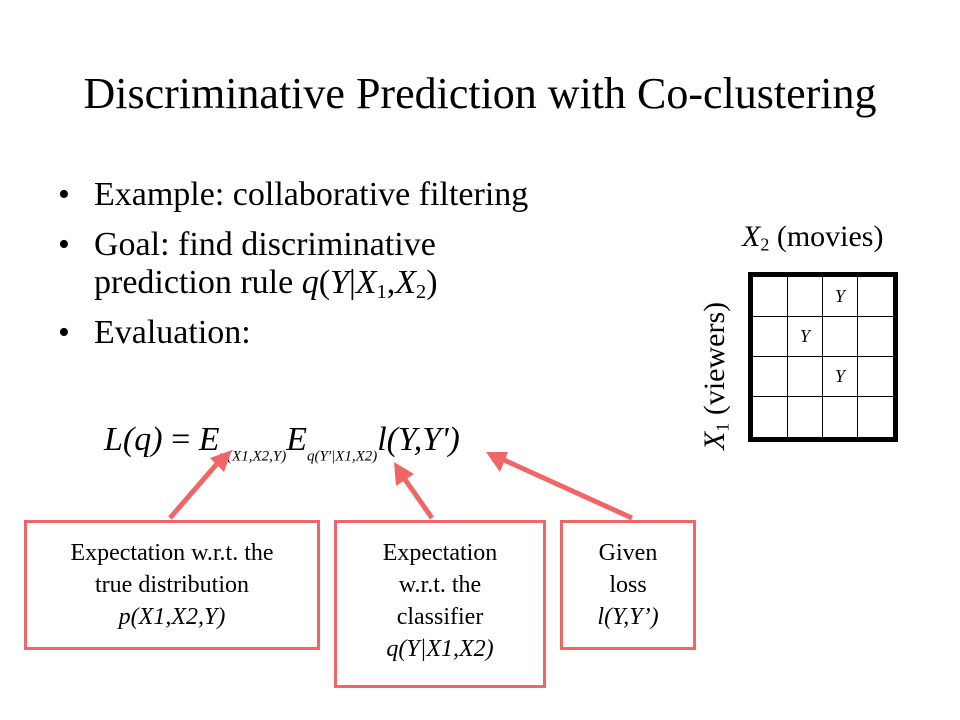 Image resolution: width=960 pixels, height=720 pixels. What do you see at coordinates (172, 553) in the screenshot?
I see `box1-line1: Expectation w.r.t. the` at bounding box center [172, 553].